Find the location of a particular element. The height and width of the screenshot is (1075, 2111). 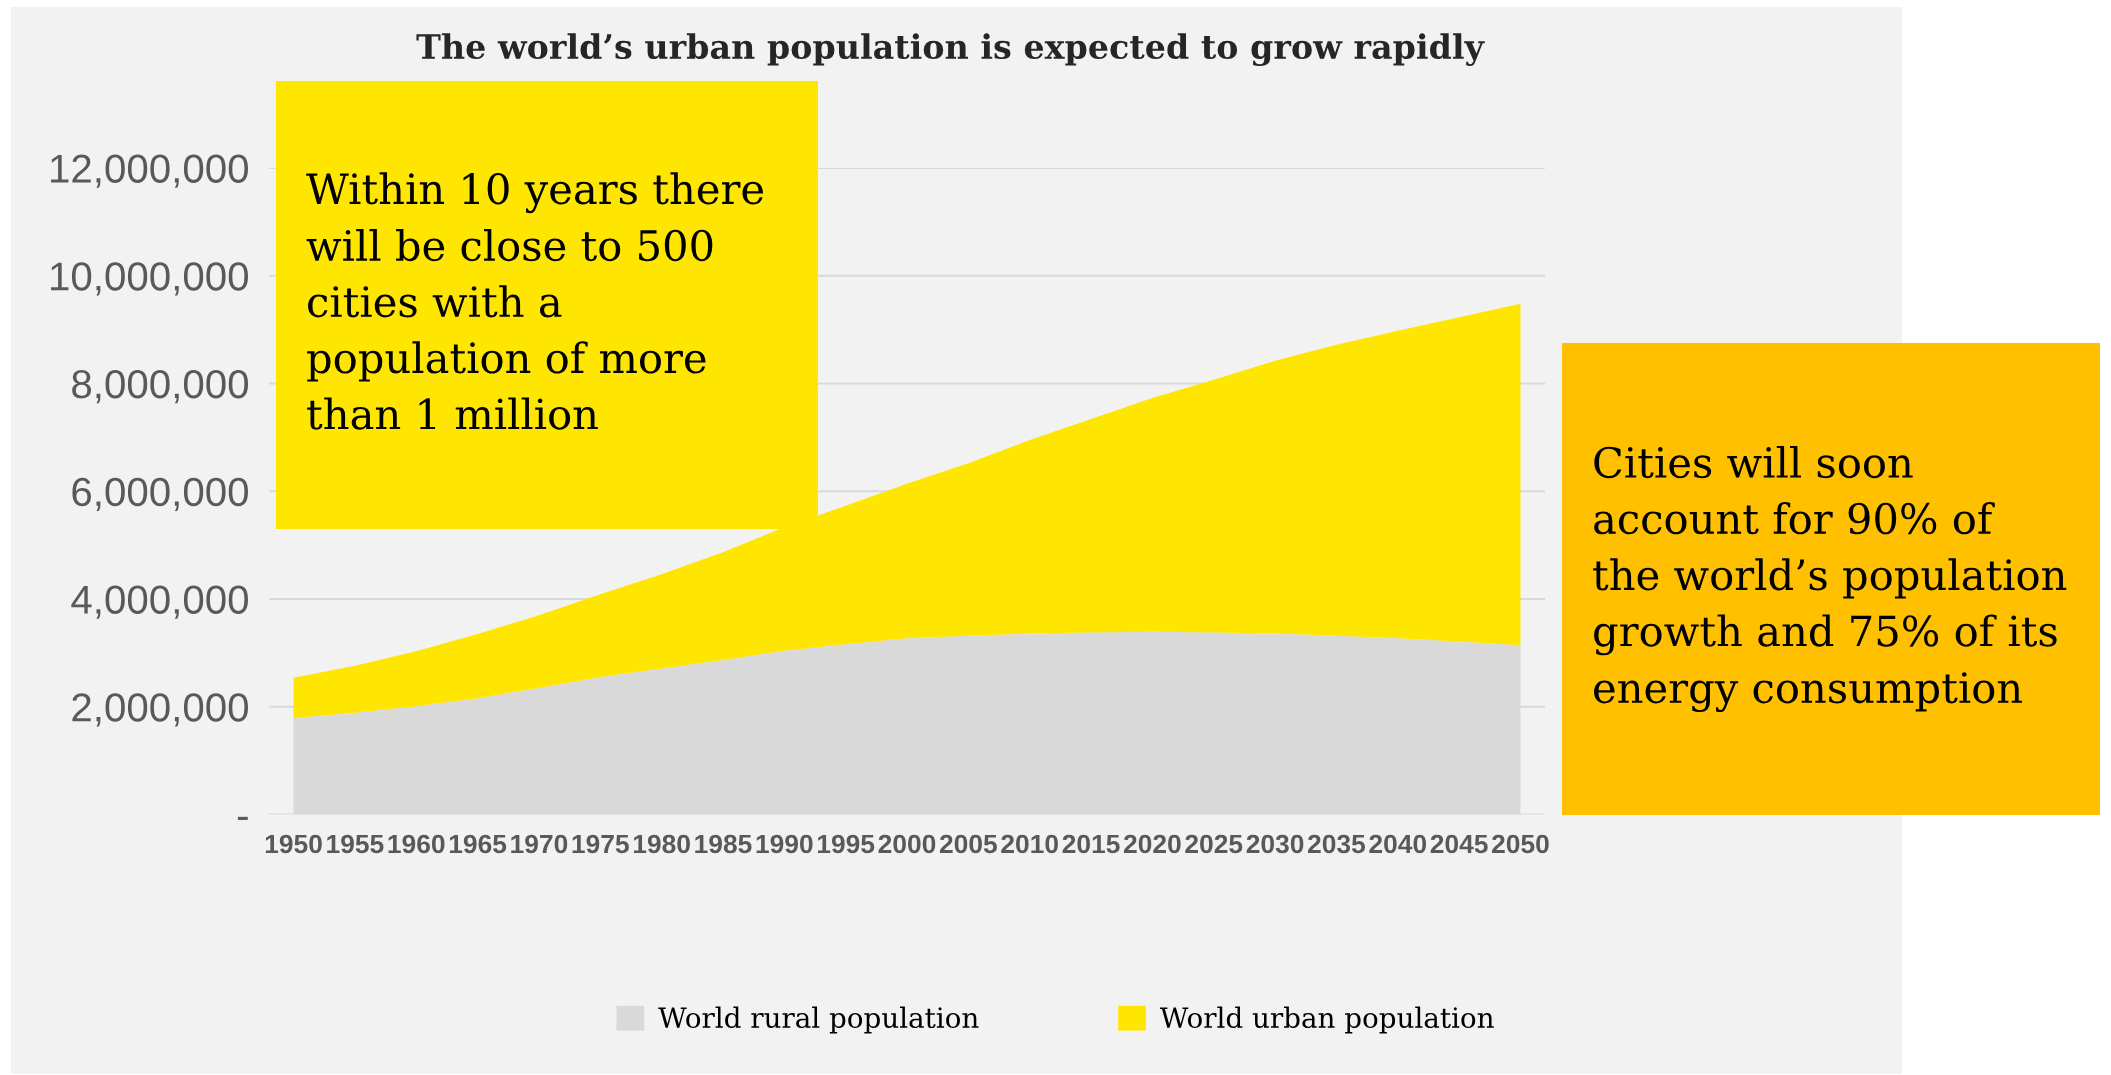

text: Cities will soon account for 90% of the world’s population growth and 75% of its energy consumption is located at coordinates (1830, 579).